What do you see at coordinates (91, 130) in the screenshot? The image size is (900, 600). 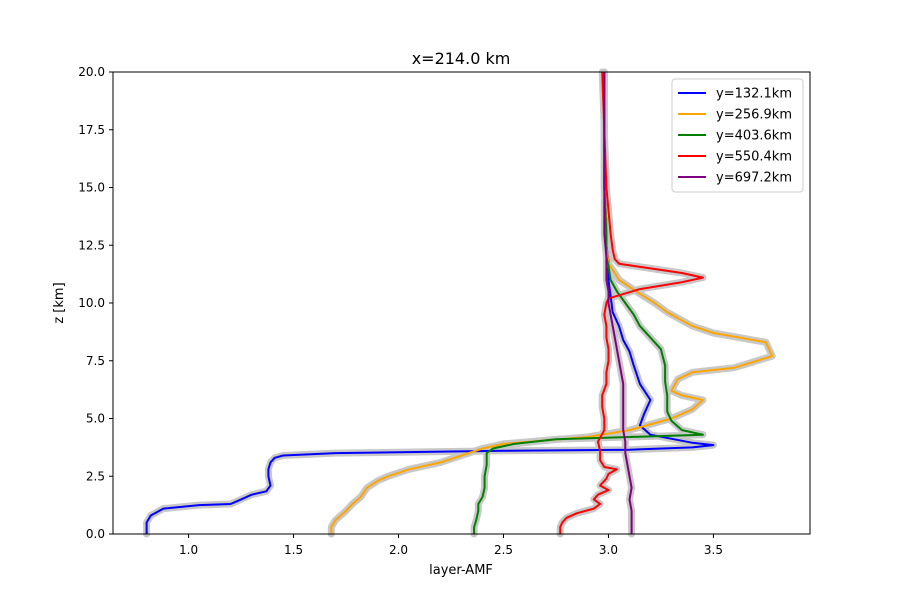 I see `y-tick-label: 17.5` at bounding box center [91, 130].